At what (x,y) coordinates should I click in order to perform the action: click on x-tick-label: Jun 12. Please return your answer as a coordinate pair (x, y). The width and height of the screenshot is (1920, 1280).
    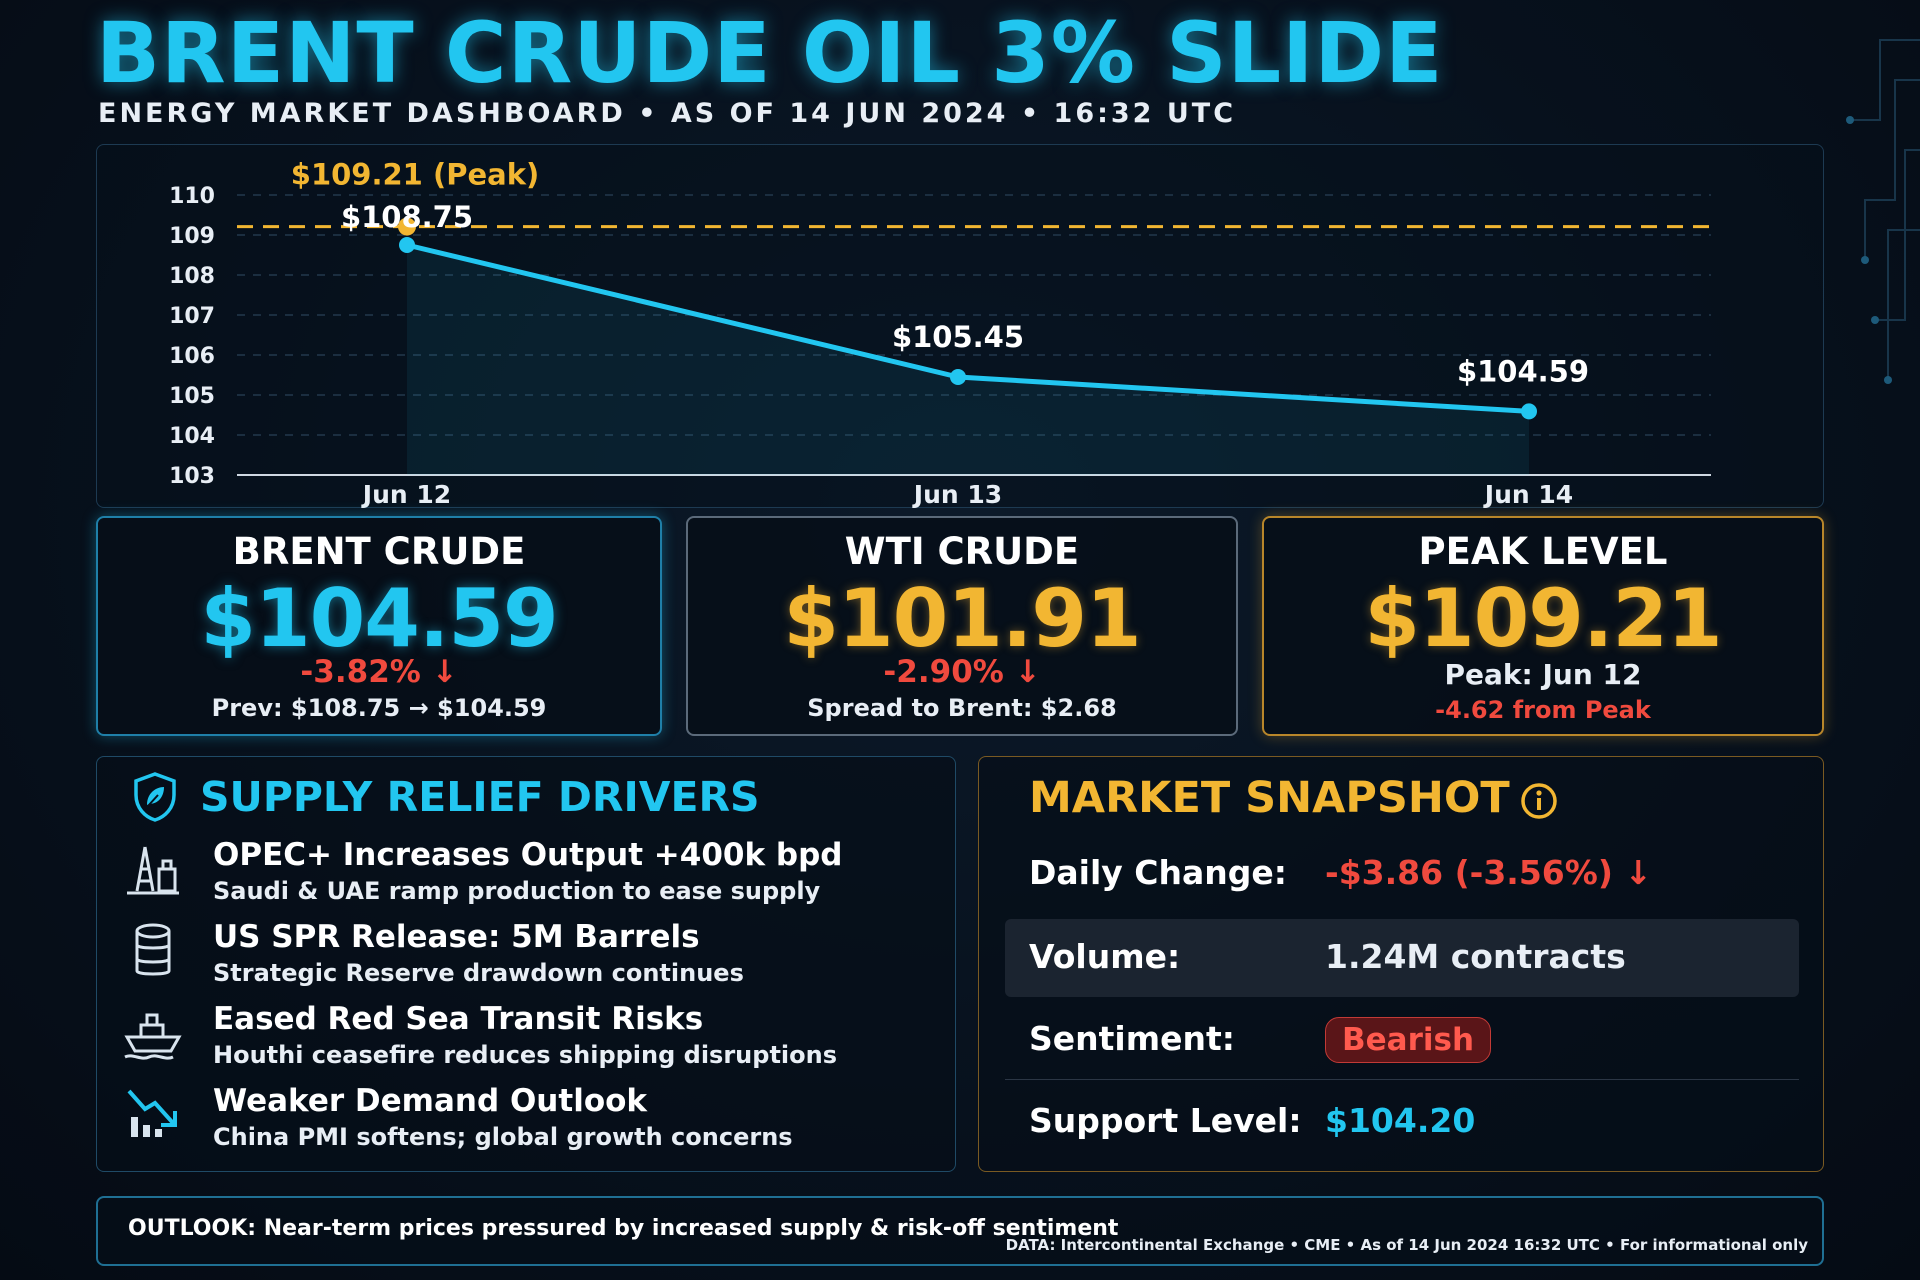
    Looking at the image, I should click on (406, 494).